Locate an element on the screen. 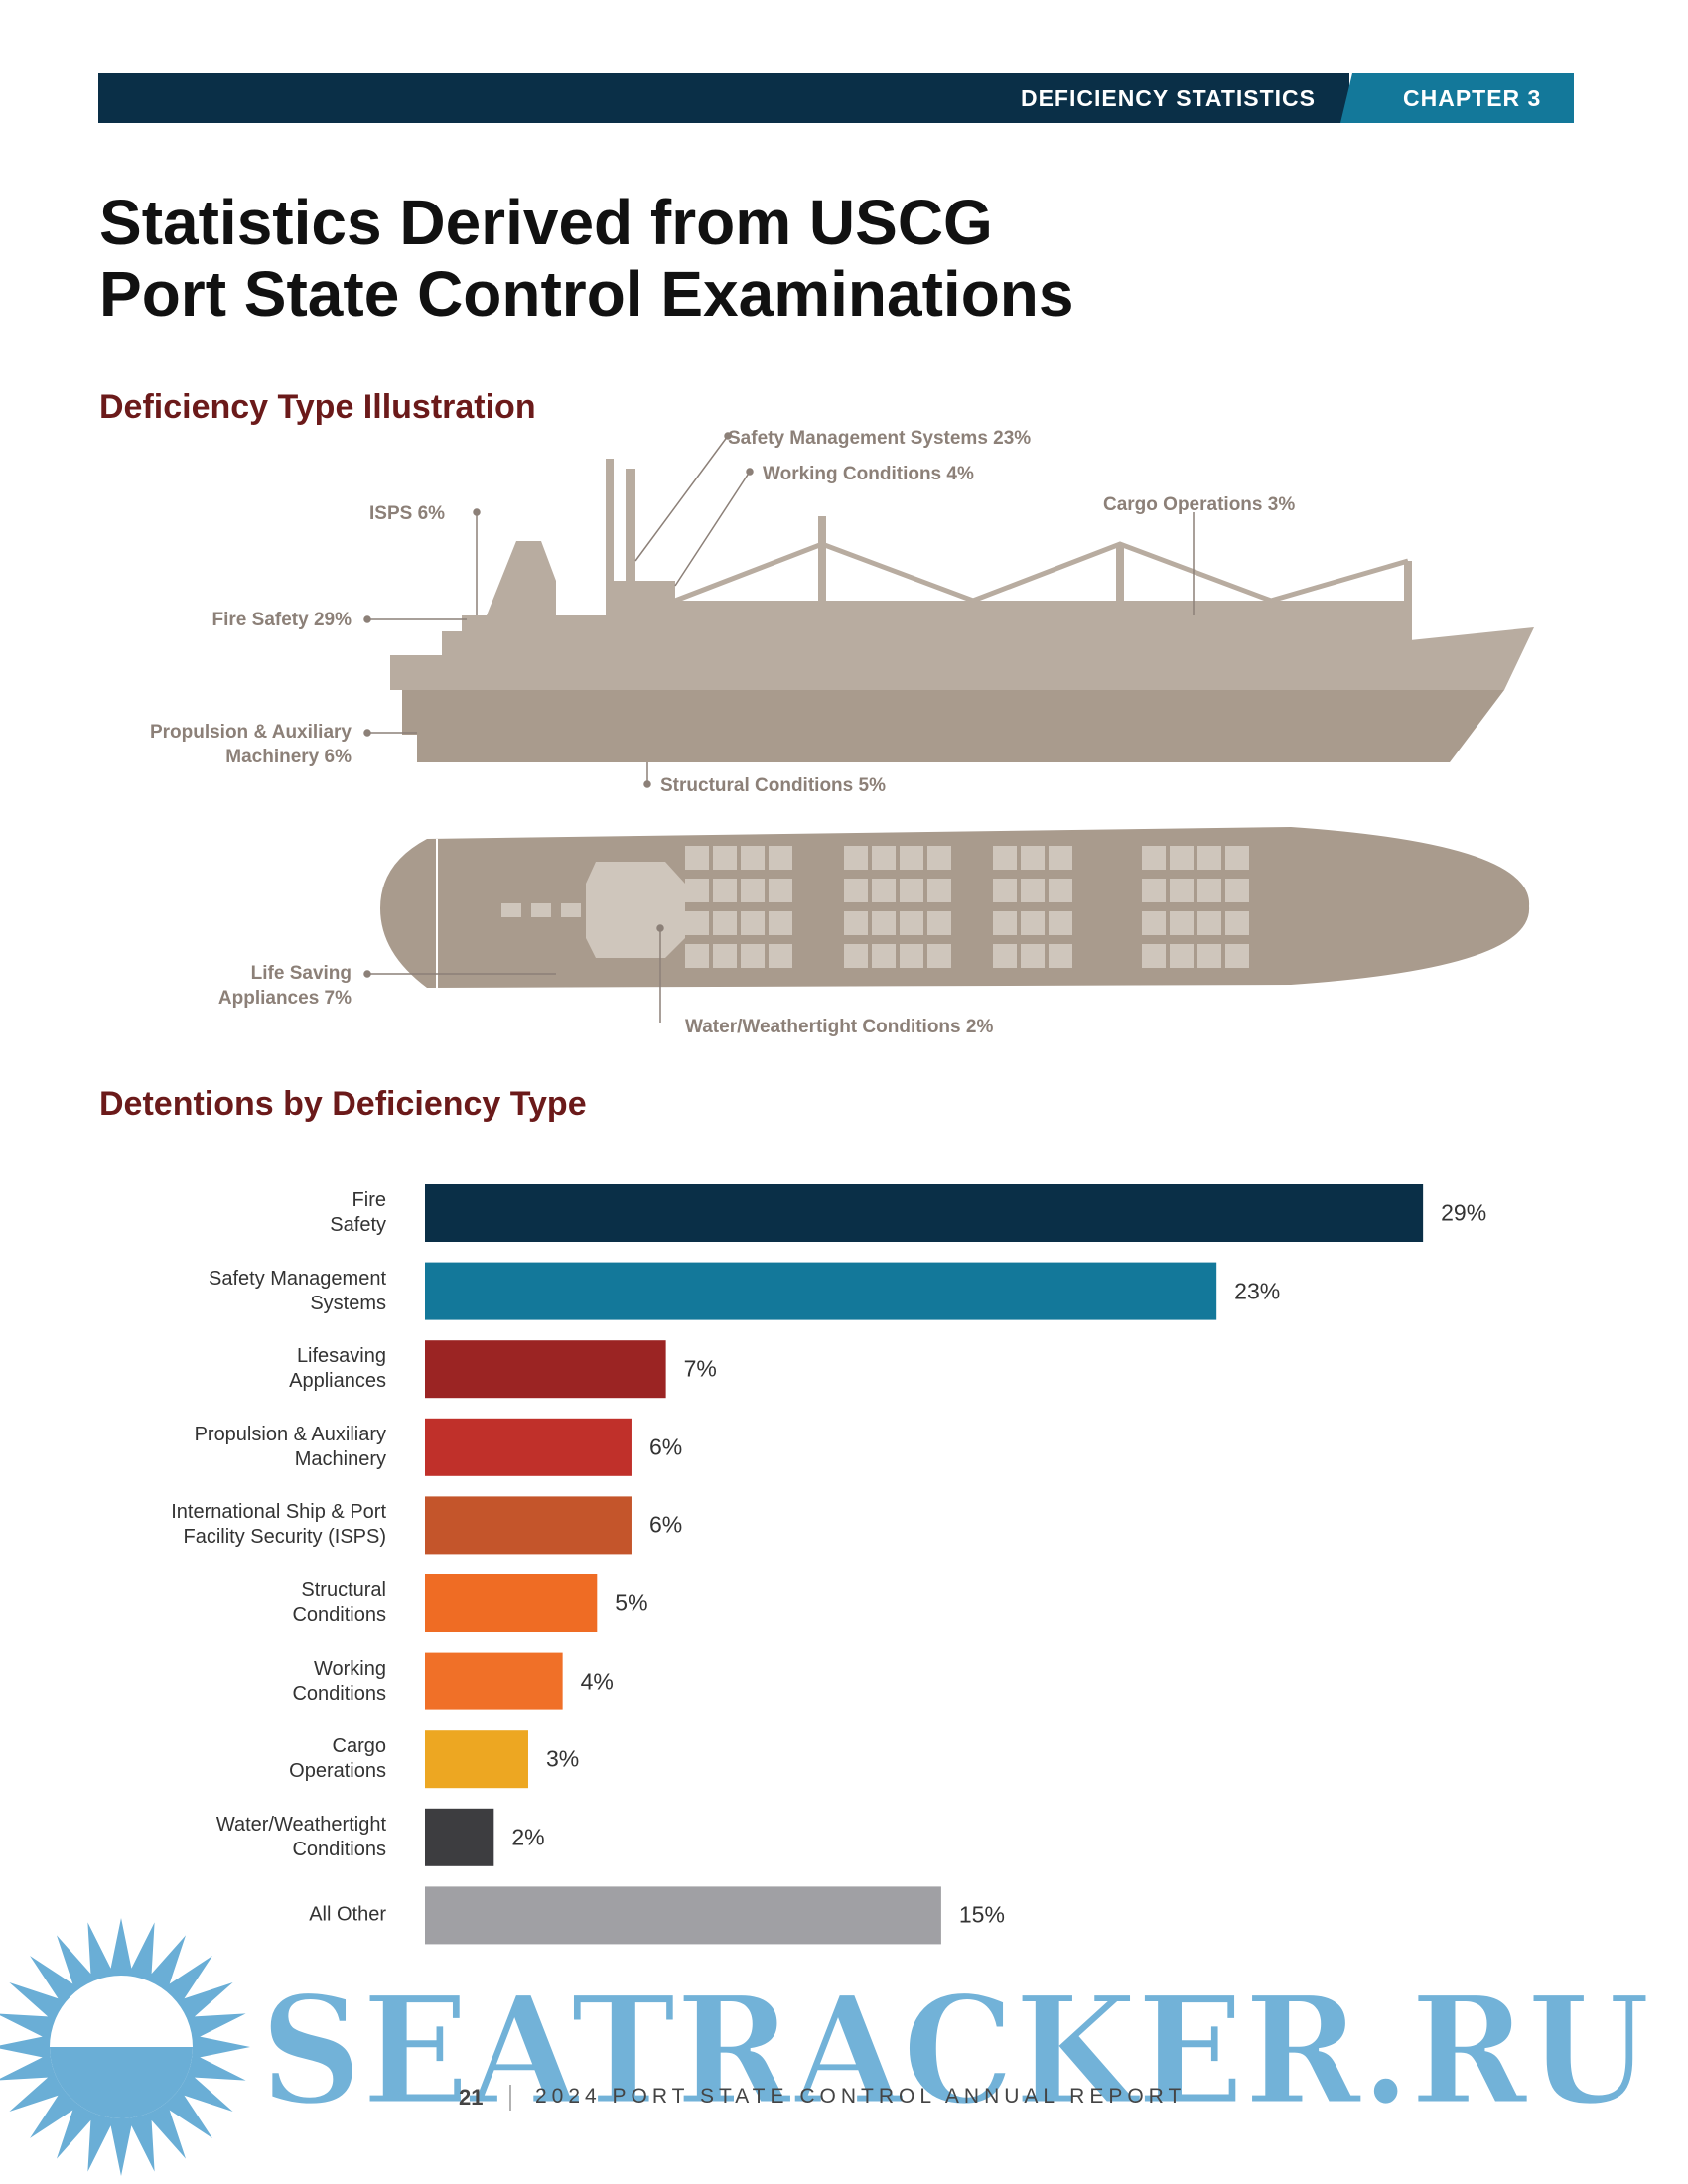  section-label: DEFICIENCY STATISTICS is located at coordinates (1168, 98).